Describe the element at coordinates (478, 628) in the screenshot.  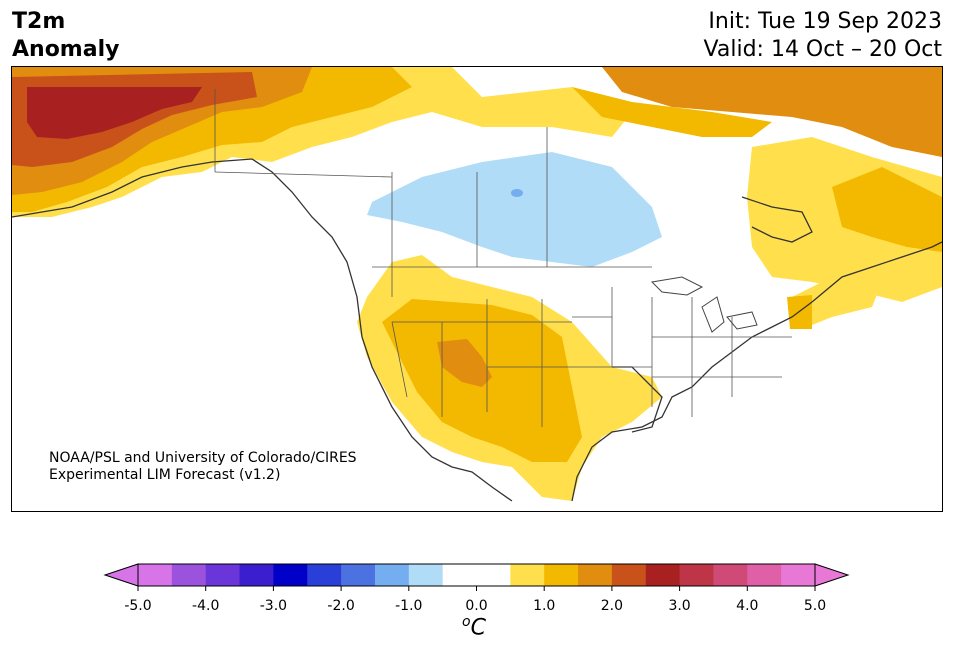
I see `unit-base: C` at that location.